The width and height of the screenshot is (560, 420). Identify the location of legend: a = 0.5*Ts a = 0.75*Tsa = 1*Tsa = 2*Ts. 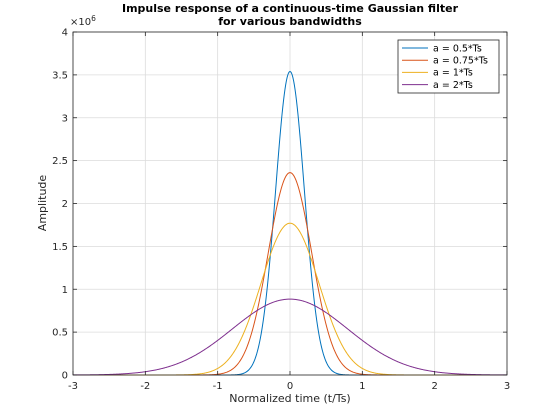
(448, 66).